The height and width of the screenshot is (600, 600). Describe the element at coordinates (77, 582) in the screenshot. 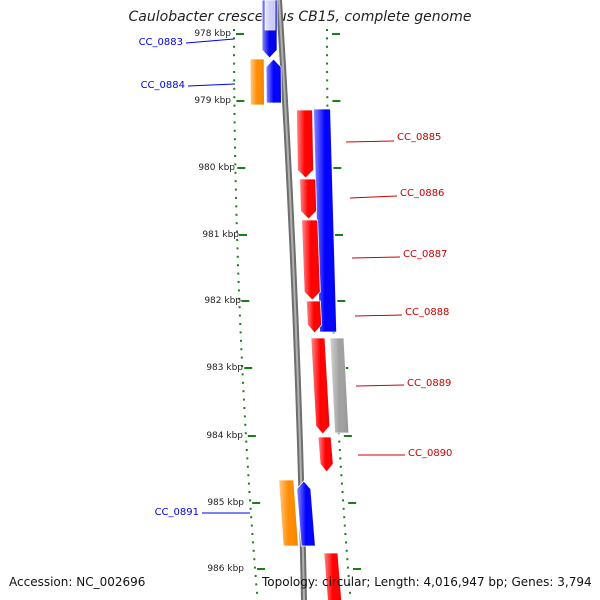

I see `accession-text: Accession: NC_002696` at that location.